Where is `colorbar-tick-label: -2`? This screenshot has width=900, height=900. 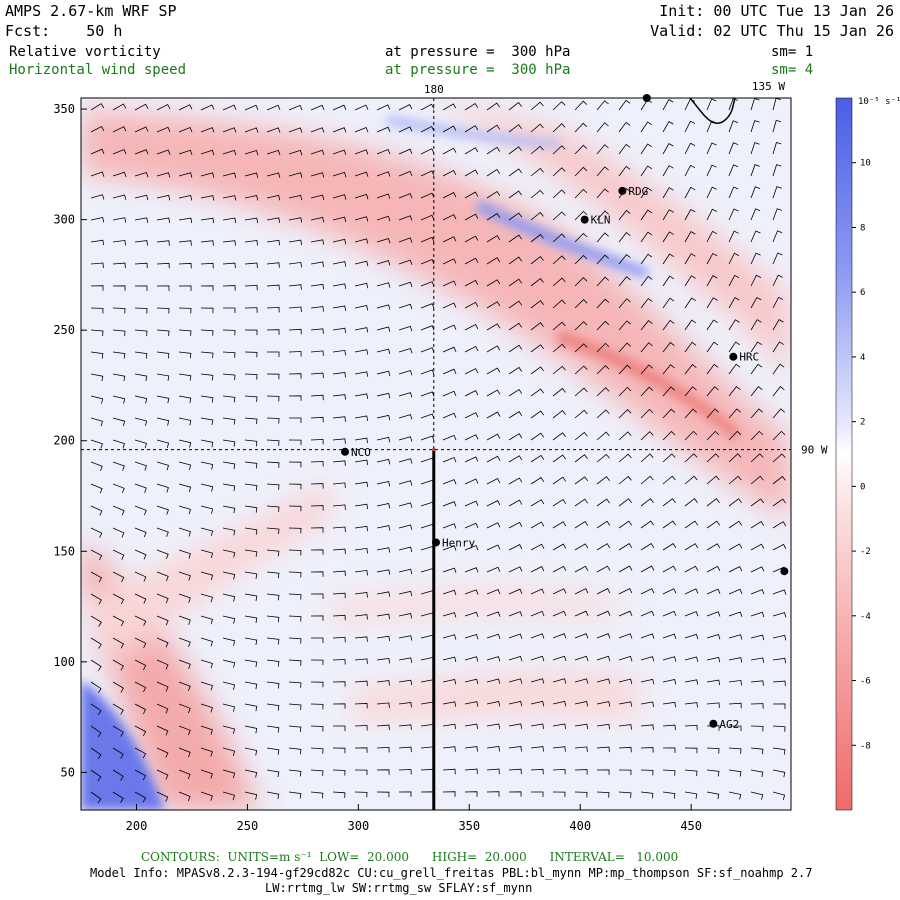 colorbar-tick-label: -2 is located at coordinates (865, 552).